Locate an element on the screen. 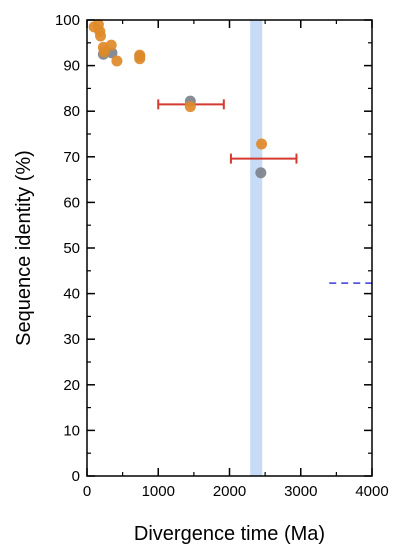 This screenshot has width=393, height=545. error-bar-layer is located at coordinates (227, 131).